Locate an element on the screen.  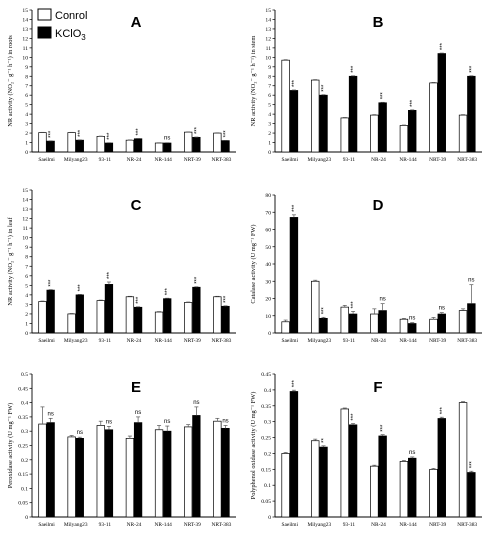
panel-d-y-tick-label: 60 is located at coordinates (268, 231).